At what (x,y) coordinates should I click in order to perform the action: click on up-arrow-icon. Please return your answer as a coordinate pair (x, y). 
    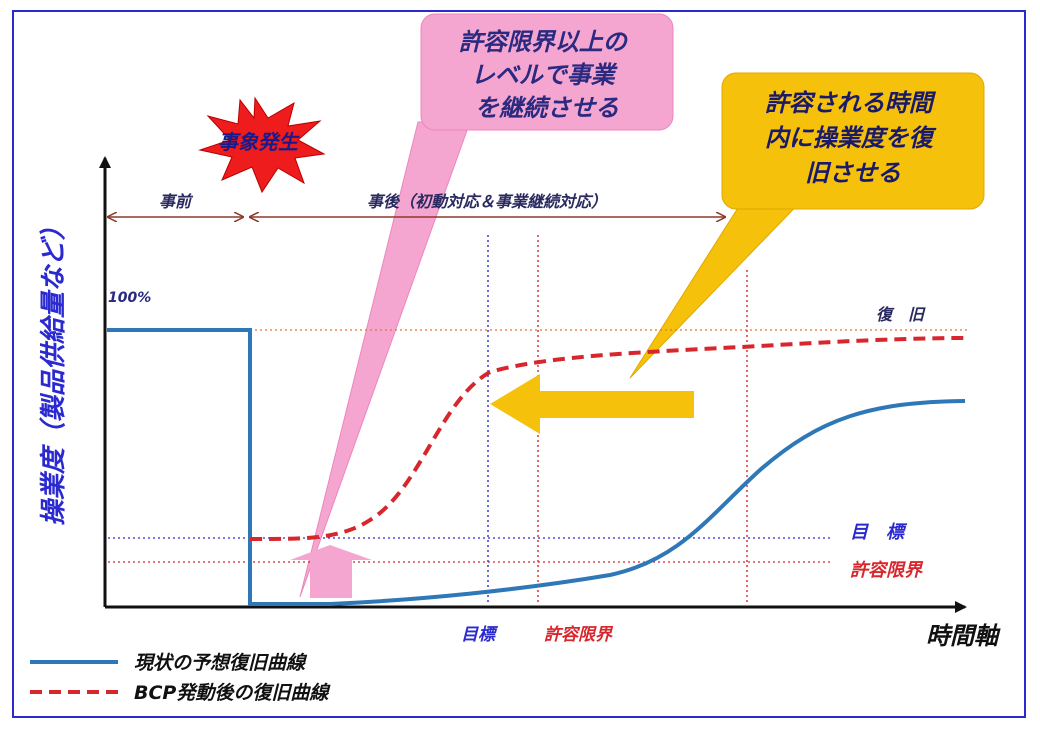
    Looking at the image, I should click on (331, 571).